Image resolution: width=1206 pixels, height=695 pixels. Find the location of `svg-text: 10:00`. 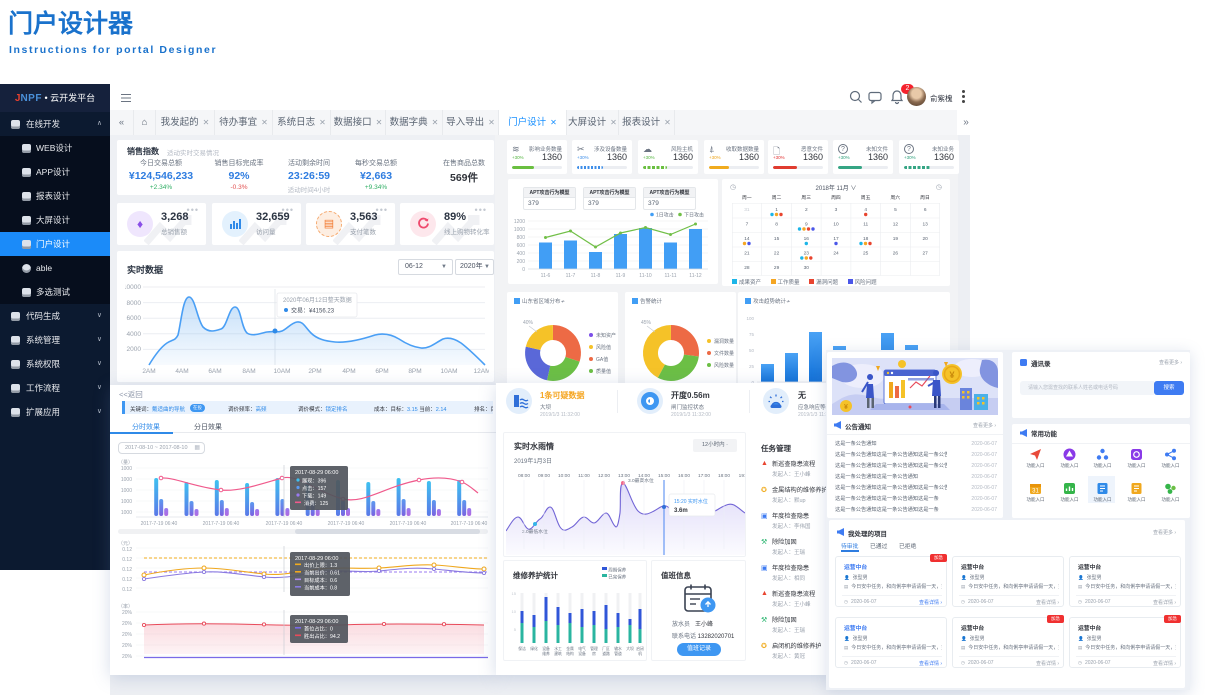

svg-text: 10:00 is located at coordinates (564, 476).